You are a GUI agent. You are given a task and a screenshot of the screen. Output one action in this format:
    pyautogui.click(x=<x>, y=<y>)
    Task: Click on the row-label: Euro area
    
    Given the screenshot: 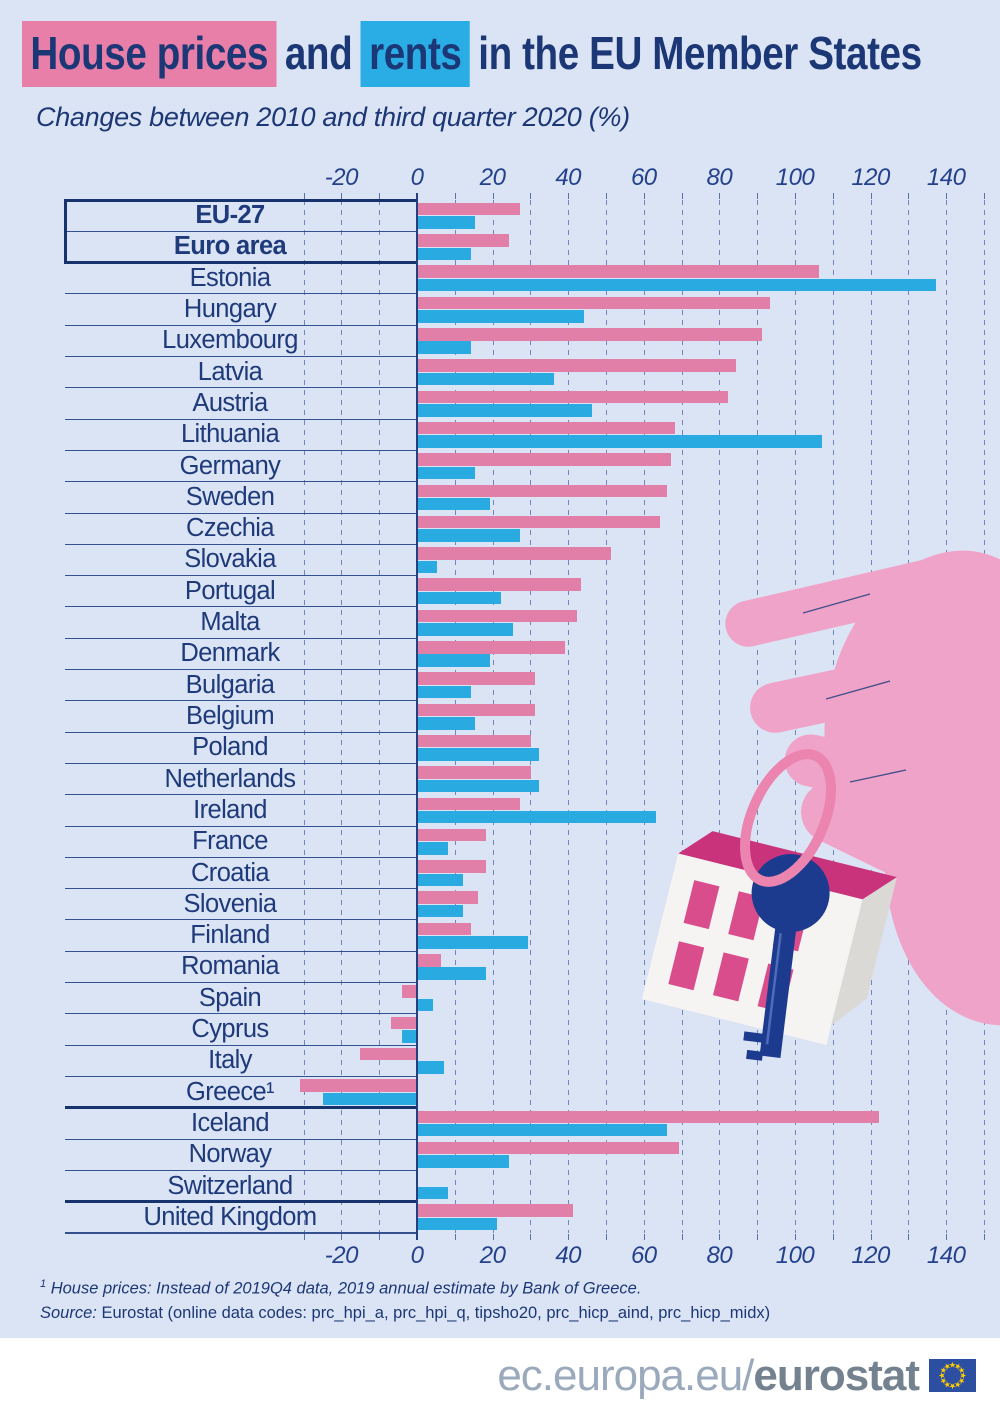 What is the action you would take?
    pyautogui.click(x=230, y=246)
    